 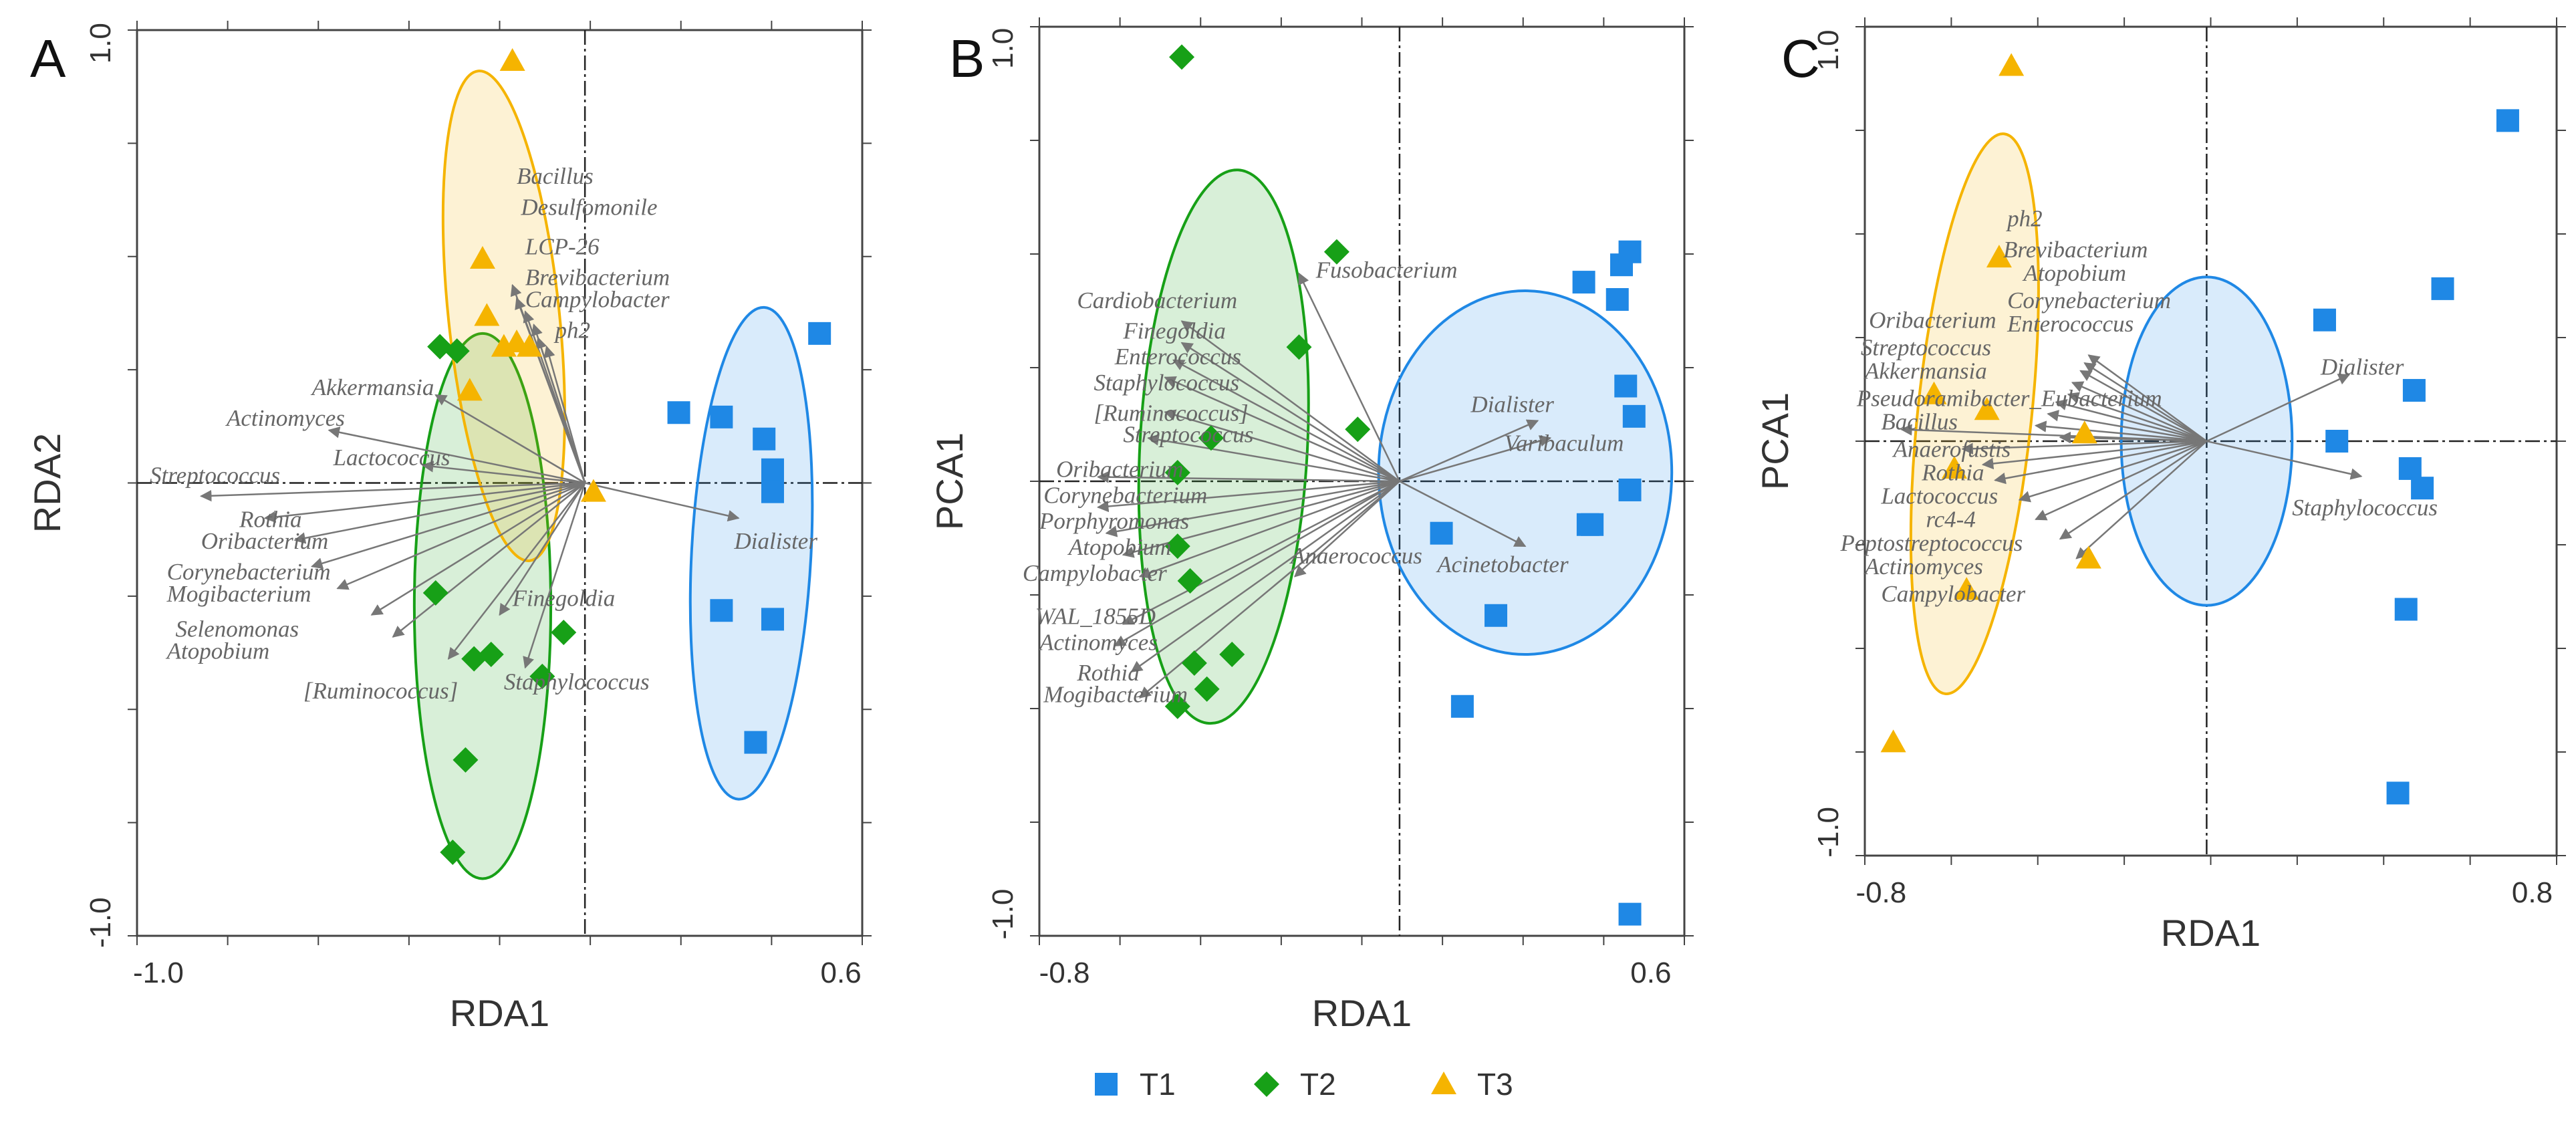 What do you see at coordinates (237, 629) in the screenshot?
I see `species-label: Selenomonas` at bounding box center [237, 629].